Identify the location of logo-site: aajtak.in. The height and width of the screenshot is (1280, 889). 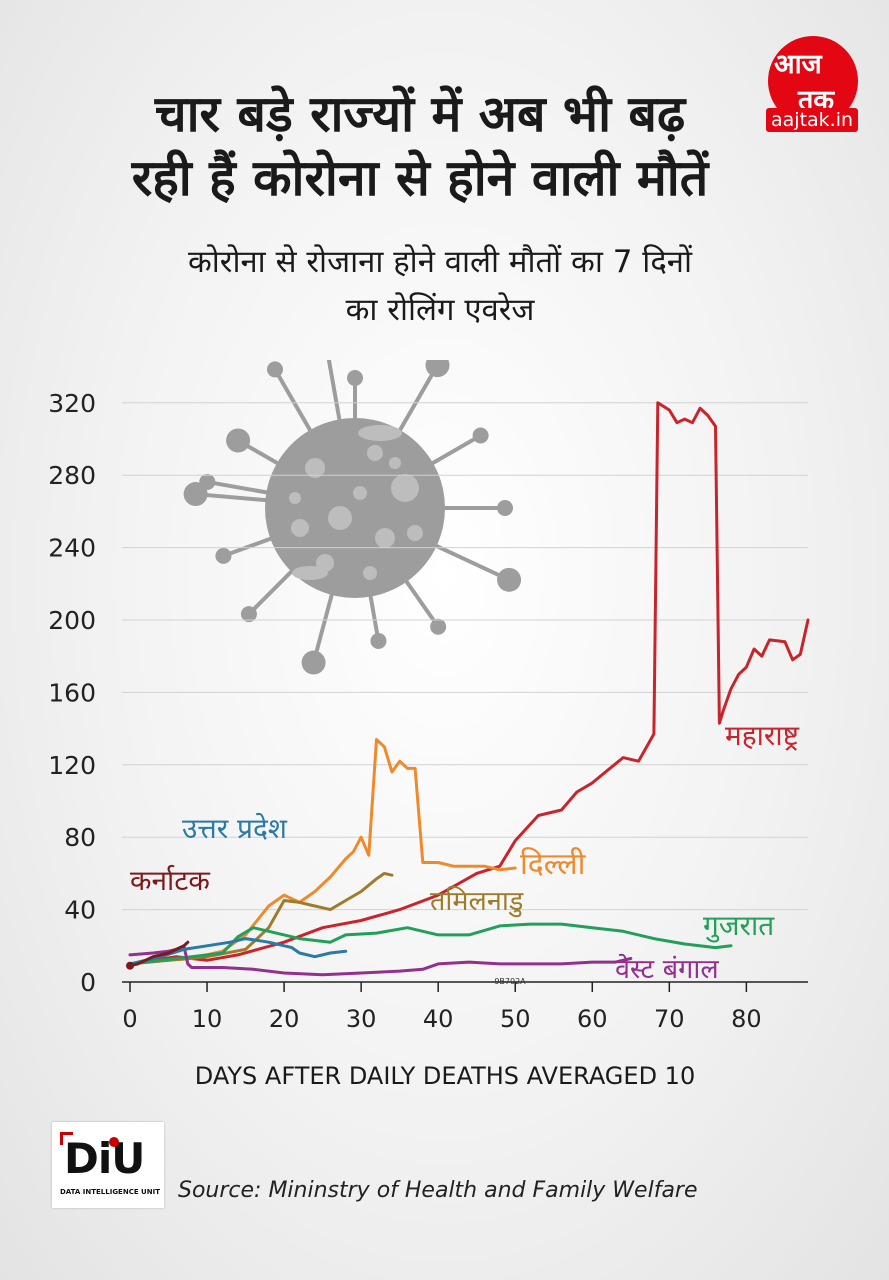
(812, 120).